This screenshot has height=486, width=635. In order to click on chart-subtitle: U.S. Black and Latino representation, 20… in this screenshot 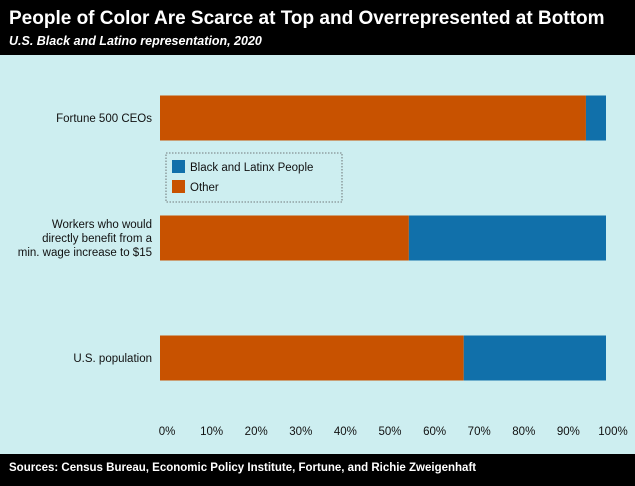, I will do `click(135, 41)`.